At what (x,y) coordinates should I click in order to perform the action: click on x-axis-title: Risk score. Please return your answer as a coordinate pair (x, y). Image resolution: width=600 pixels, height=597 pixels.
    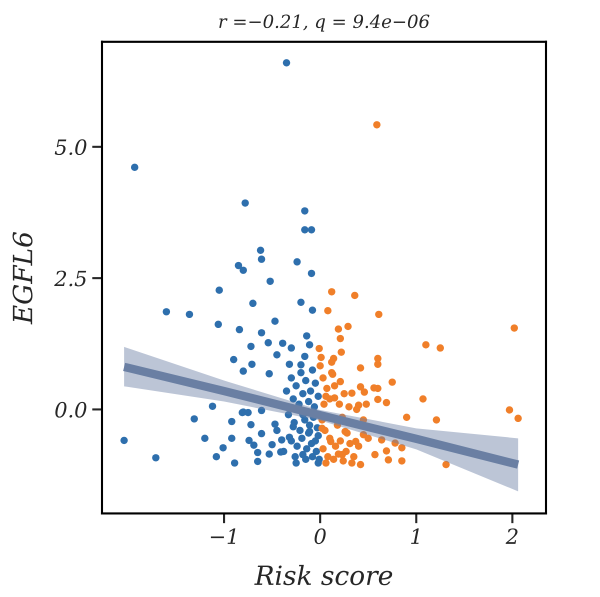
    Looking at the image, I should click on (323, 575).